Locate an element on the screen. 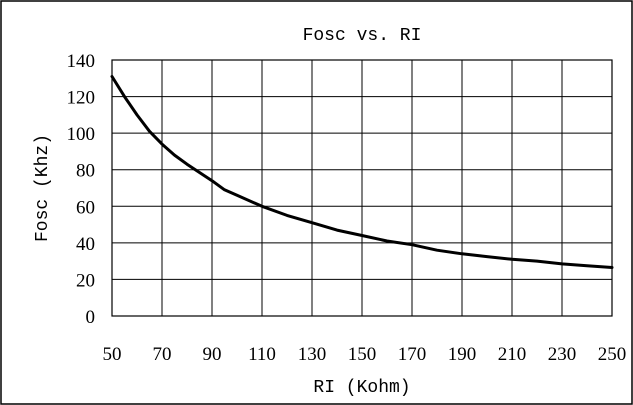 Image resolution: width=633 pixels, height=405 pixels. x-tick-label: 110 is located at coordinates (262, 354).